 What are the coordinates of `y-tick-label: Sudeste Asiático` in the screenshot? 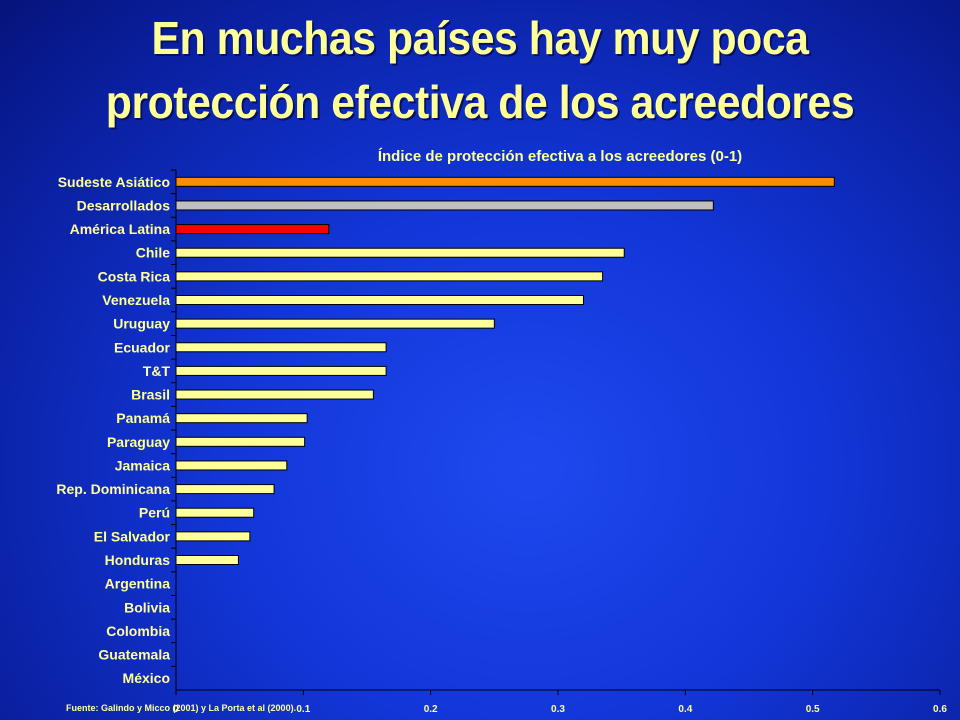 It's located at (114, 182).